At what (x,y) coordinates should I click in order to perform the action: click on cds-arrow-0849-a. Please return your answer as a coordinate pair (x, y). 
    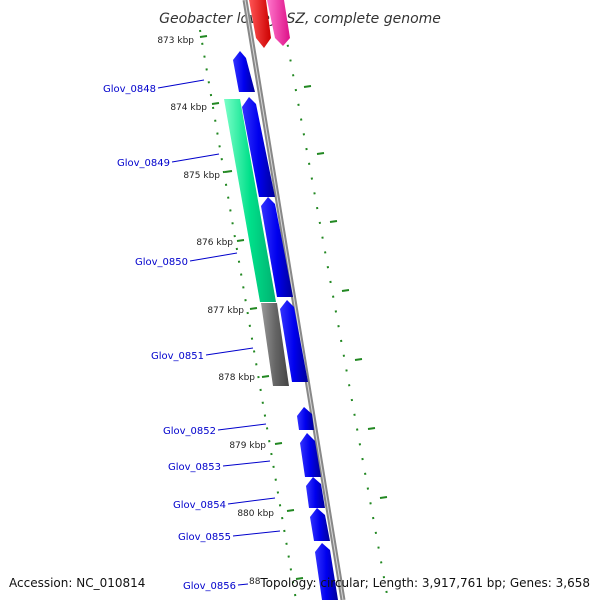
    Looking at the image, I should click on (258, 147).